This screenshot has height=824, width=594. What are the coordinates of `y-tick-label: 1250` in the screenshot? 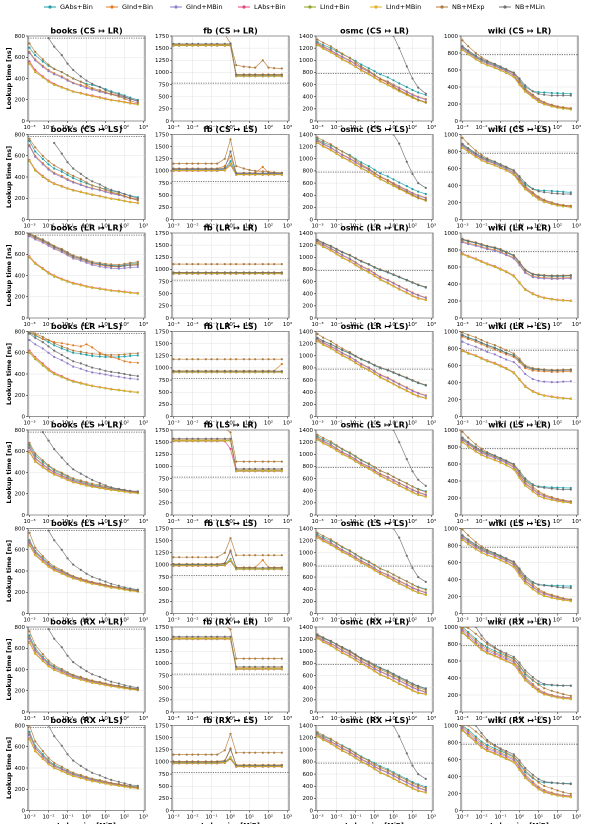 It's located at (162, 357).